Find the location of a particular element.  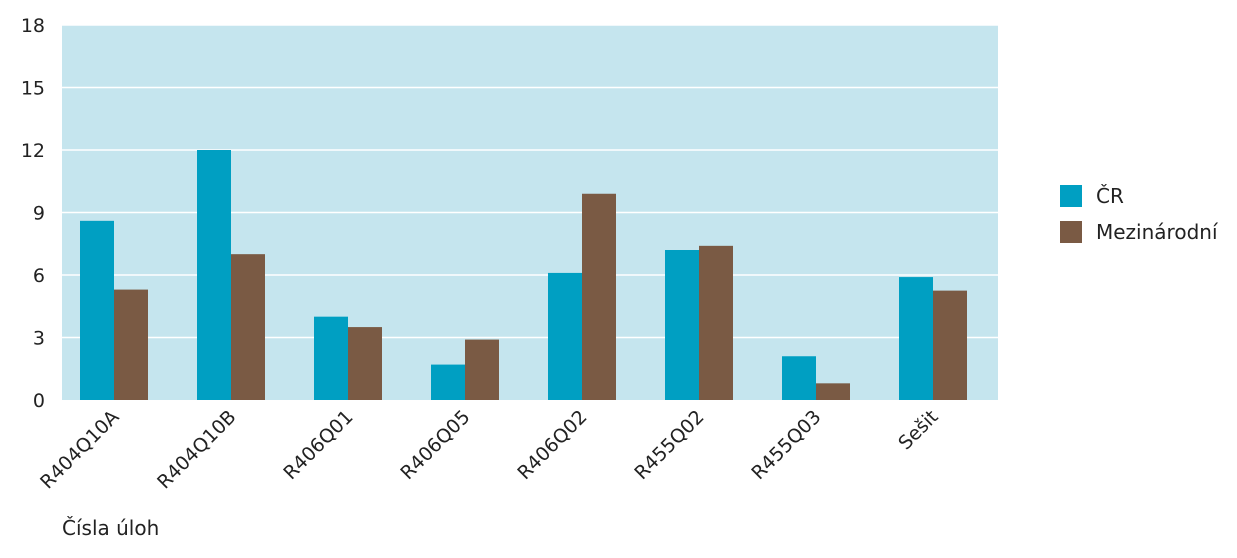

y-tick-label: 12 is located at coordinates (33, 151).